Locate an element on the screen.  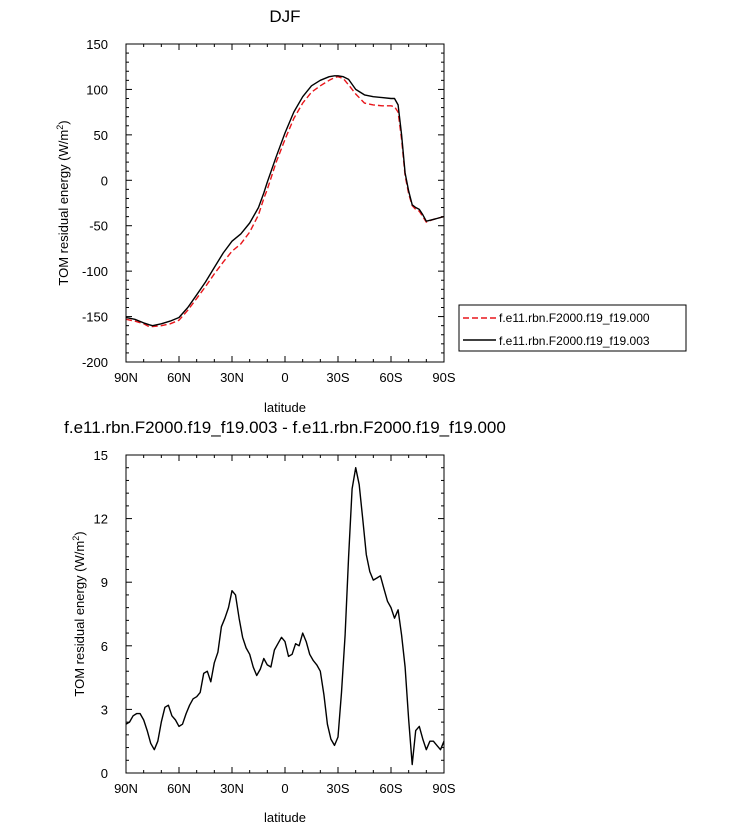
top-x-tick-labels: 90N 60N 30N 0 30S 60S 90S is located at coordinates (285, 377).